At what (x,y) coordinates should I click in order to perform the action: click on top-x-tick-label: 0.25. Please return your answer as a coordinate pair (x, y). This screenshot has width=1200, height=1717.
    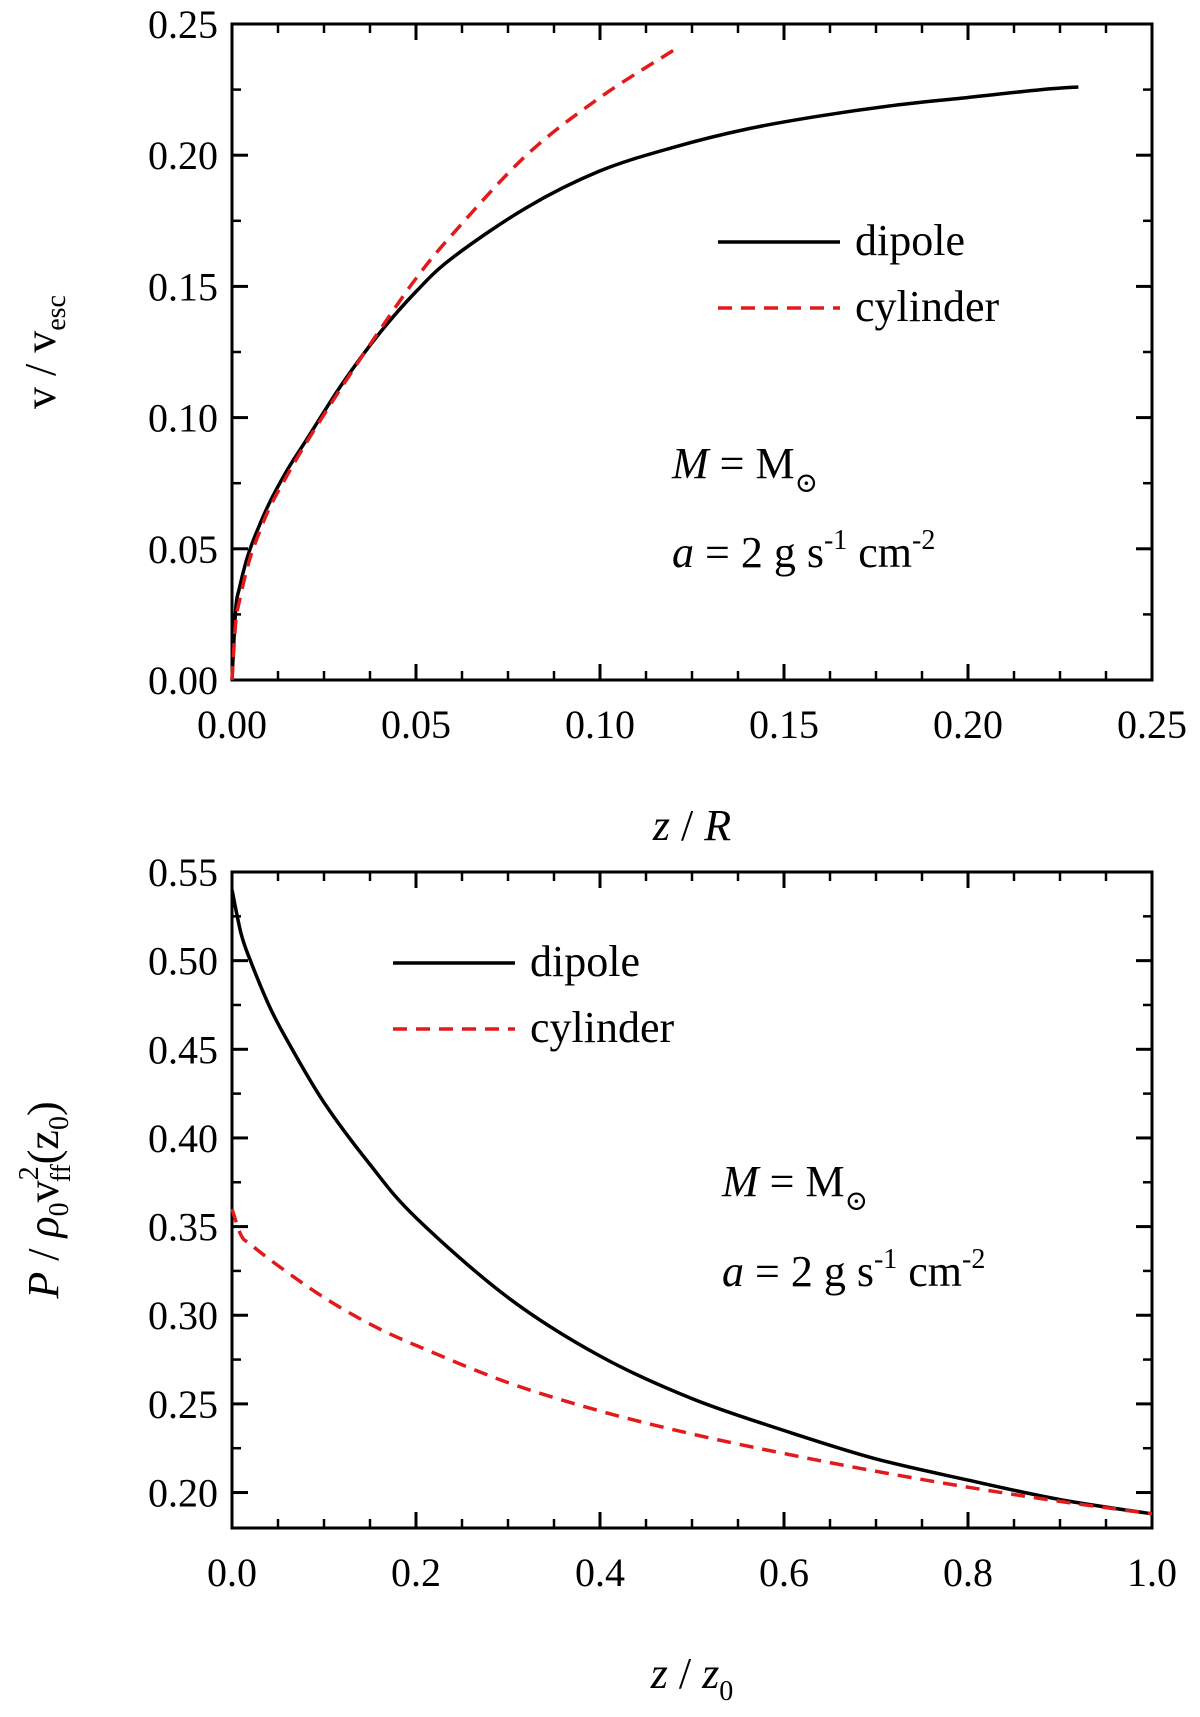
    Looking at the image, I should click on (1152, 724).